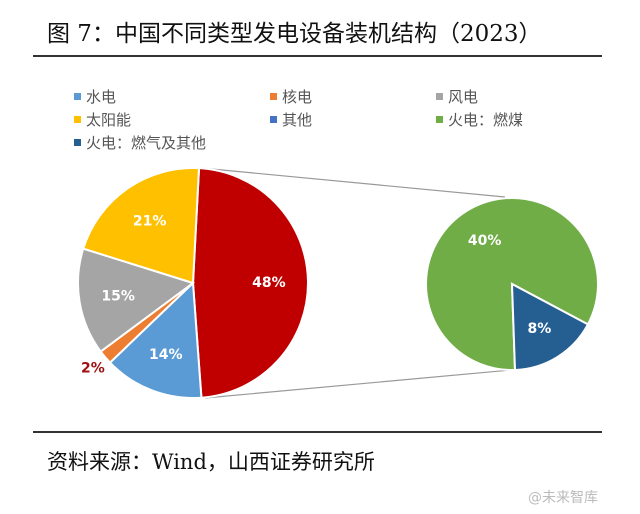  I want to click on connector-line-bottom, so click(363, 383).